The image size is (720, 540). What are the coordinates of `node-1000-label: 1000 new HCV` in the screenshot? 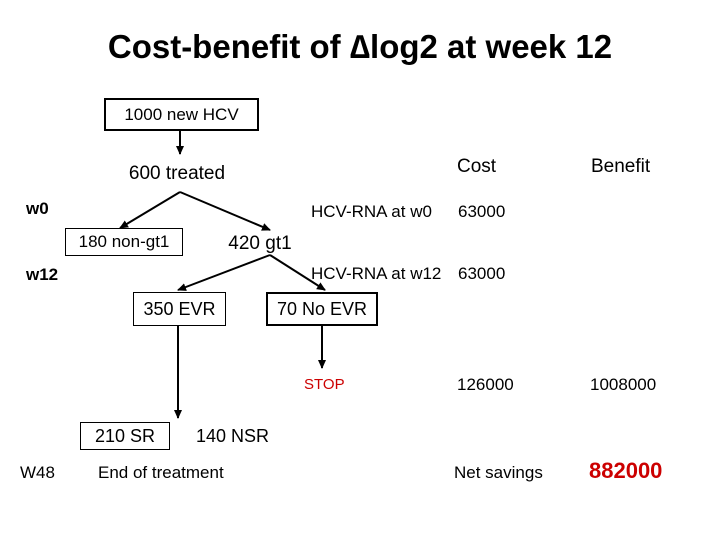 It's located at (181, 114).